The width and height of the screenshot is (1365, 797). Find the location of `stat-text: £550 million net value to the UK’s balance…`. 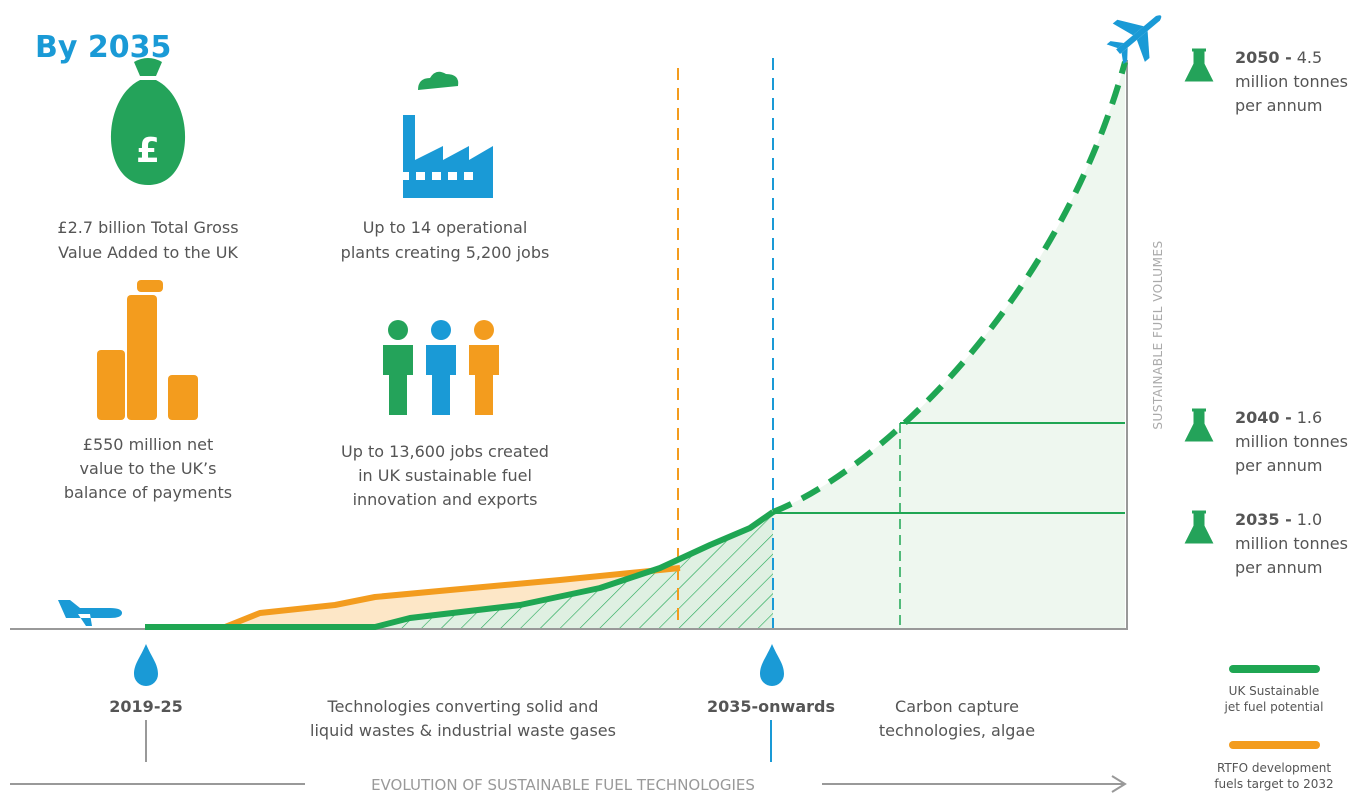

stat-text: £550 million net value to the UK’s balance… is located at coordinates (148, 468).